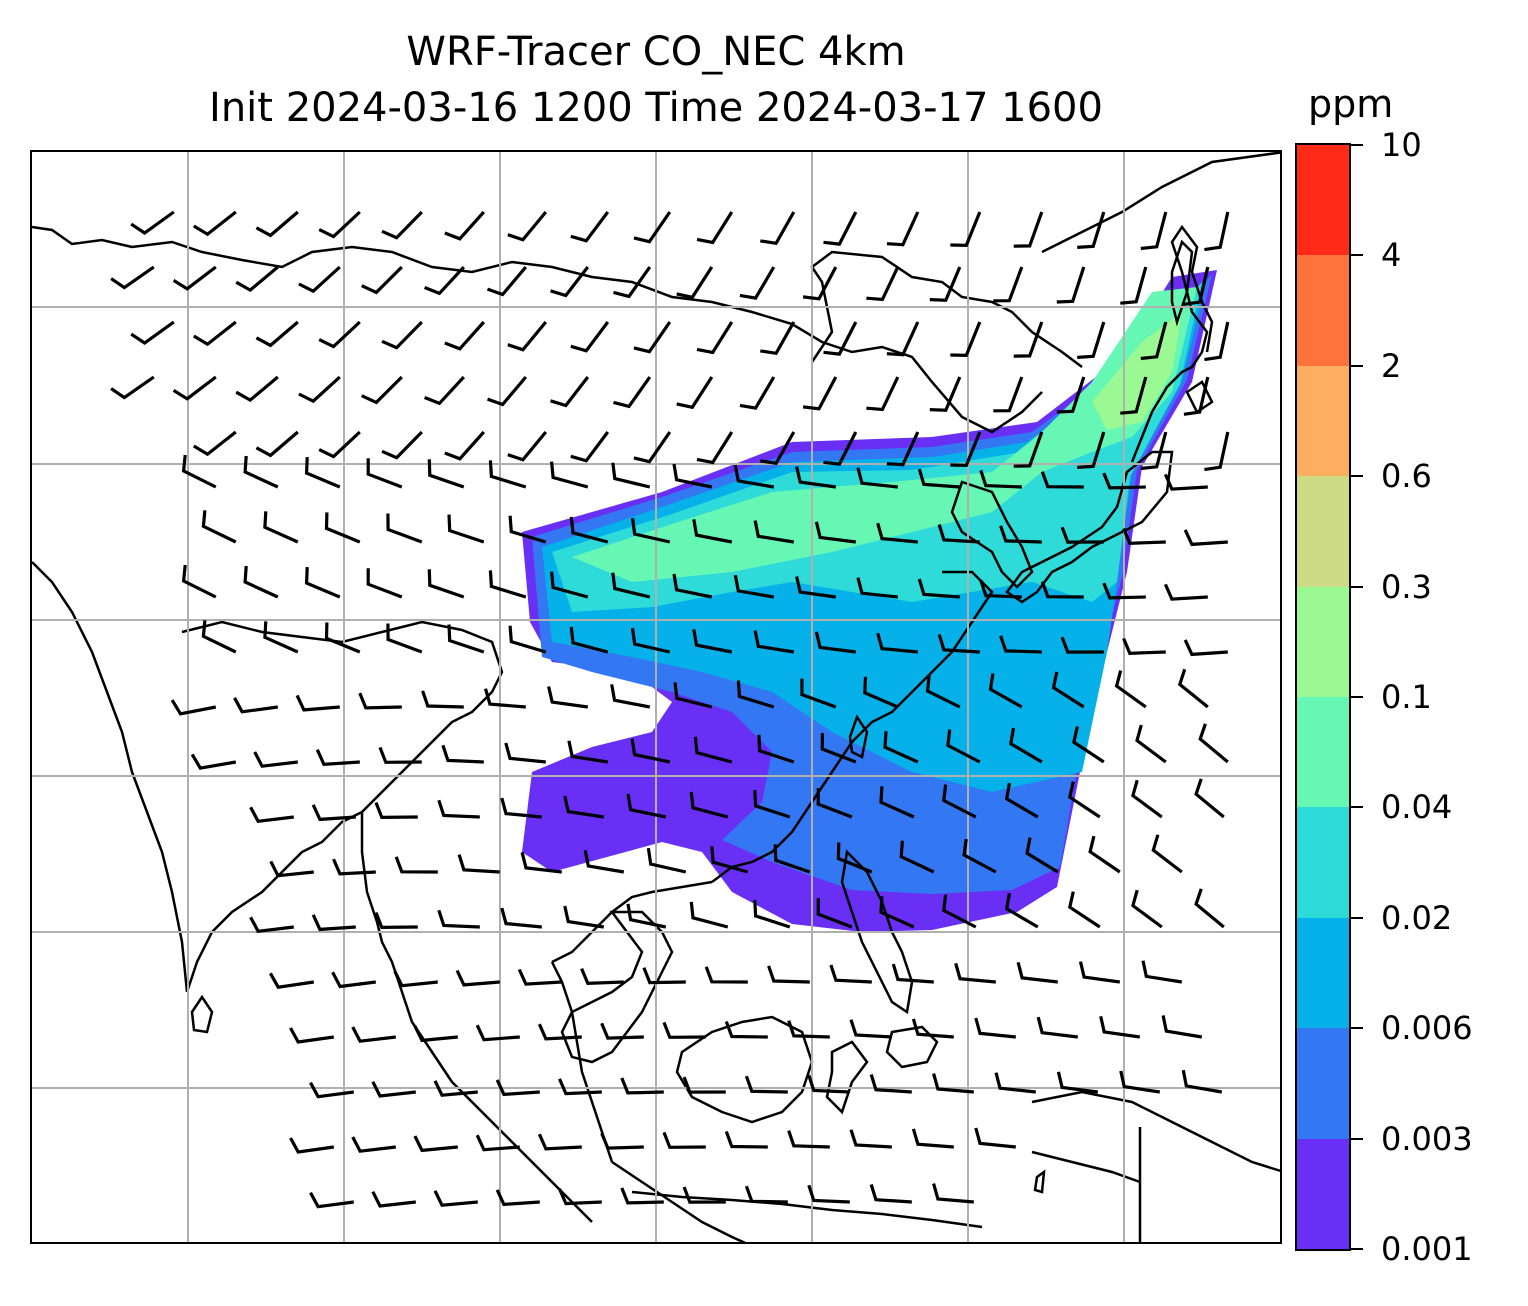 The image size is (1528, 1306). Describe the element at coordinates (1401, 145) in the screenshot. I see `colorbar-tick-label: 10` at that location.